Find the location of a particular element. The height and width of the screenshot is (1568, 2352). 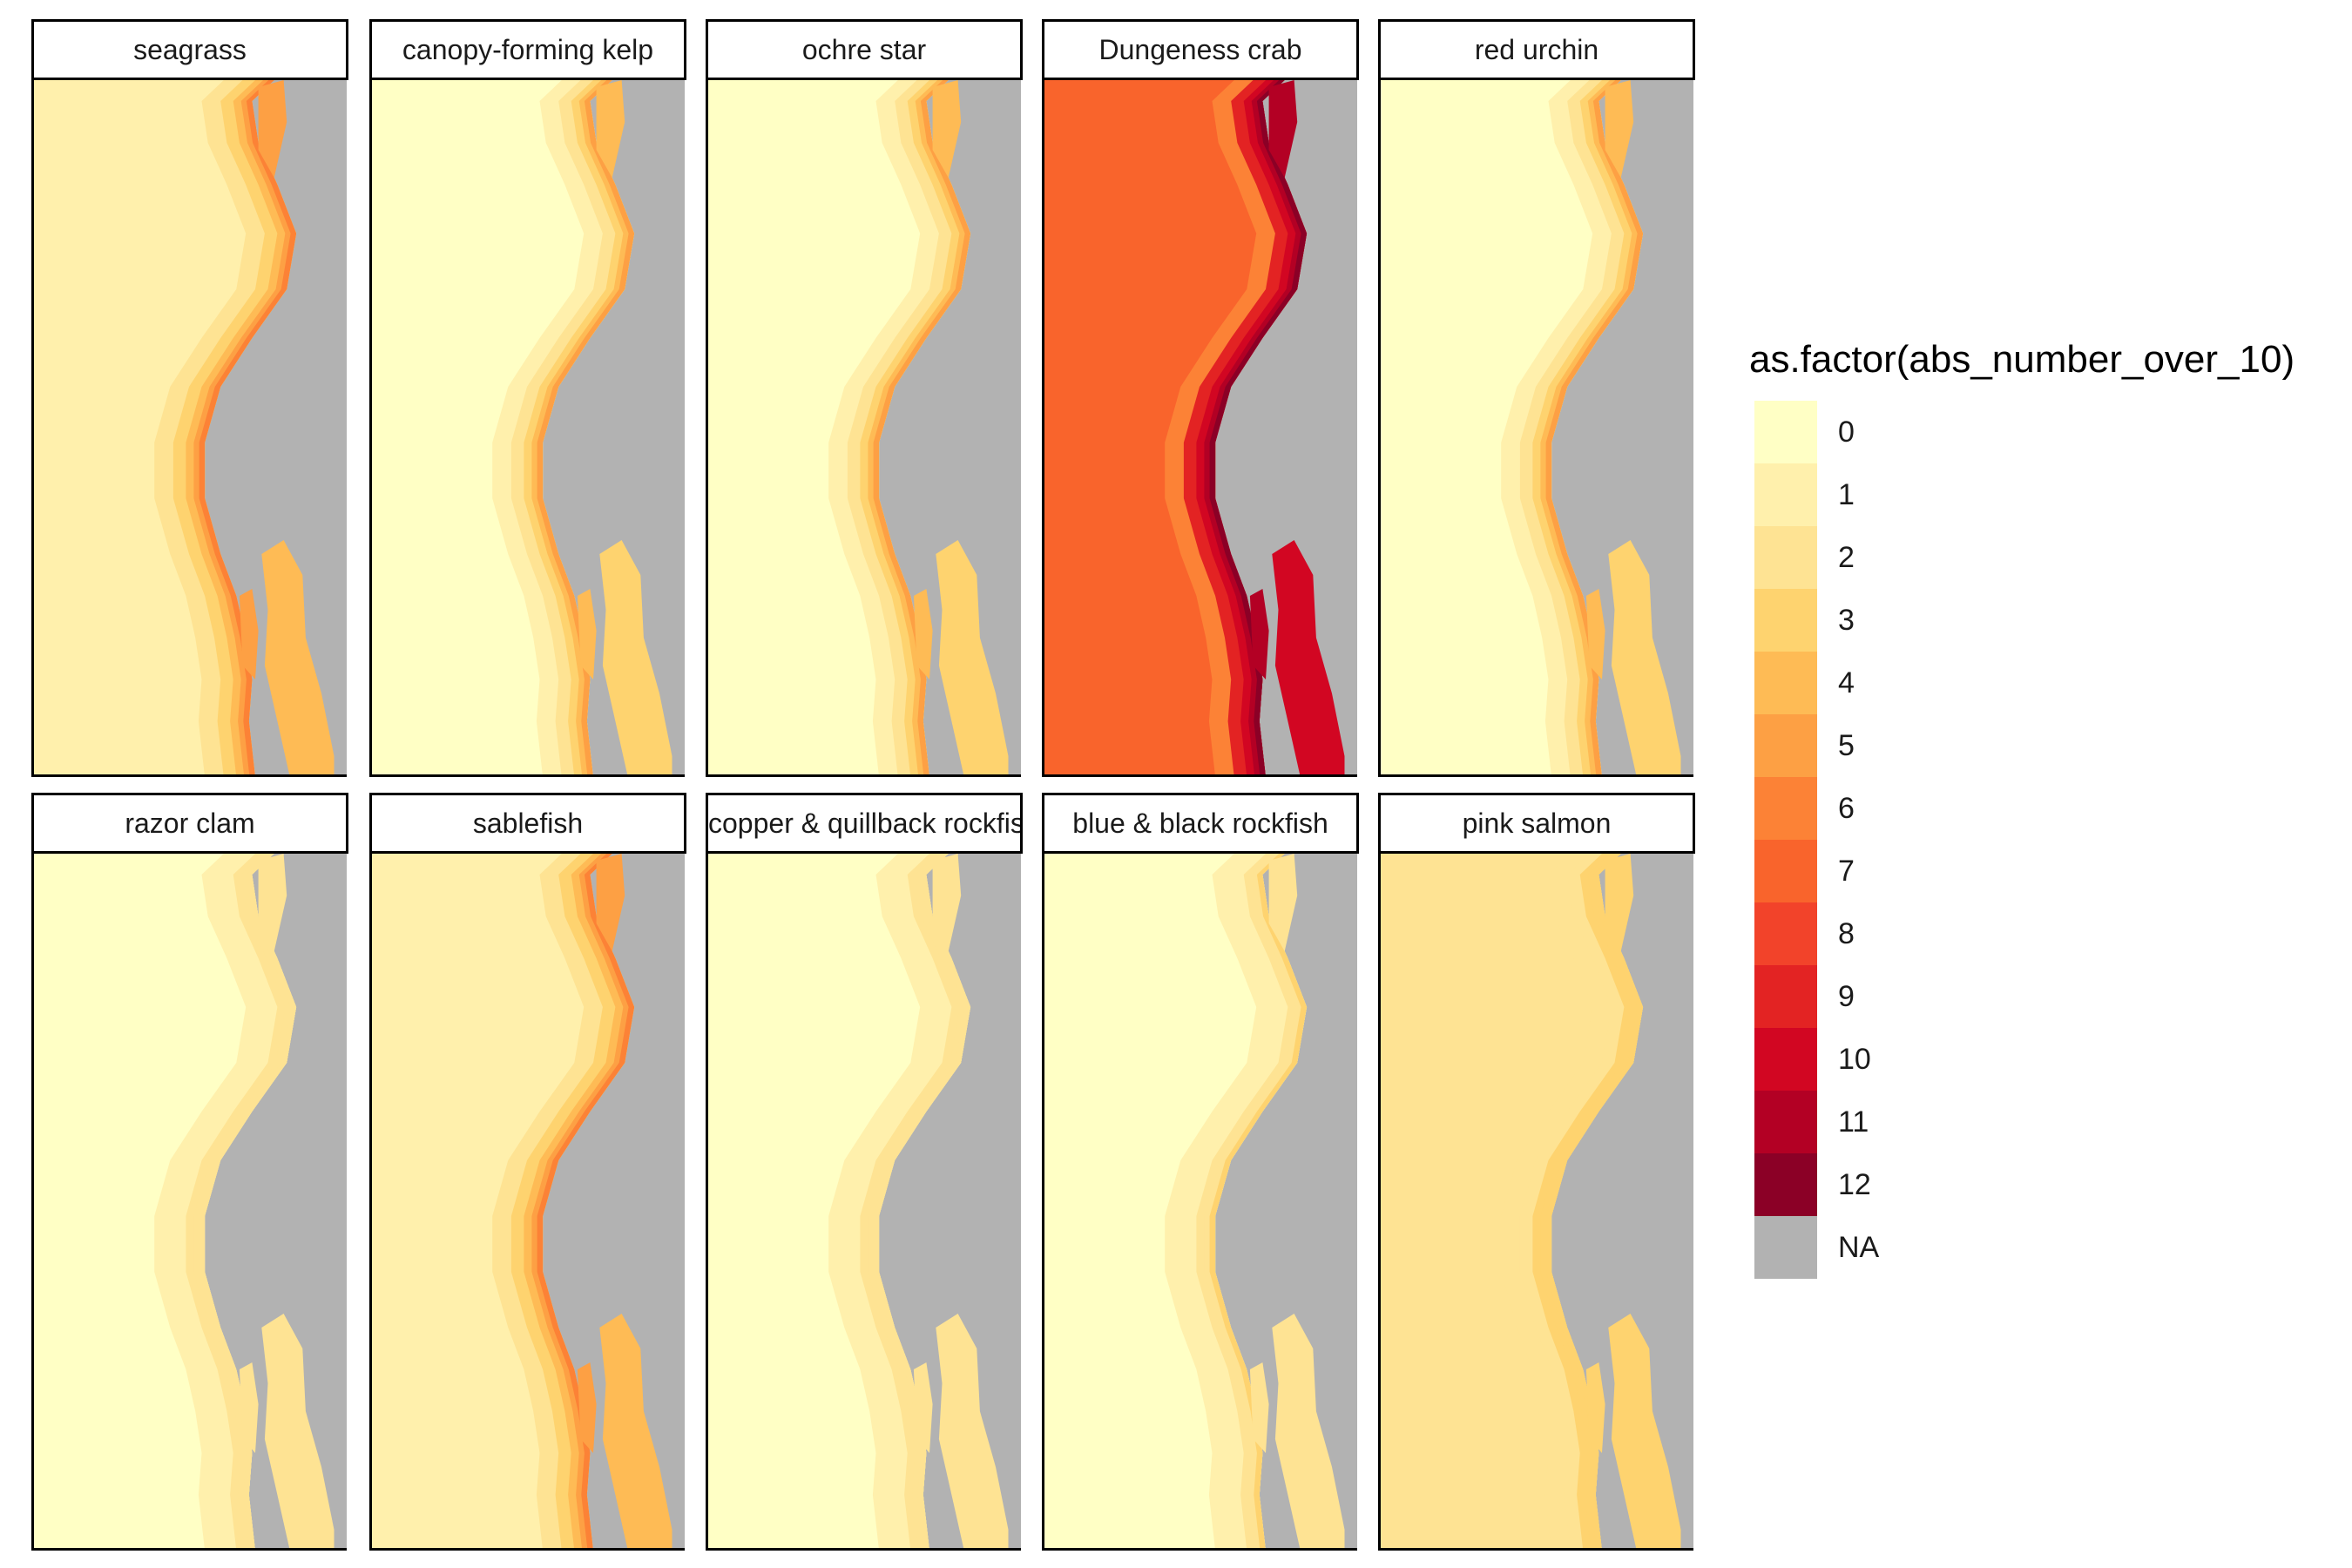

legend-label: 0 is located at coordinates (1846, 432).